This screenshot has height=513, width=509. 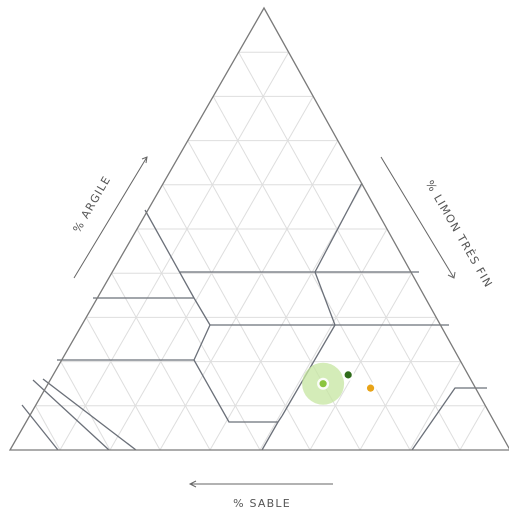 I want to click on clay-axis-arrowhead, so click(x=144, y=160).